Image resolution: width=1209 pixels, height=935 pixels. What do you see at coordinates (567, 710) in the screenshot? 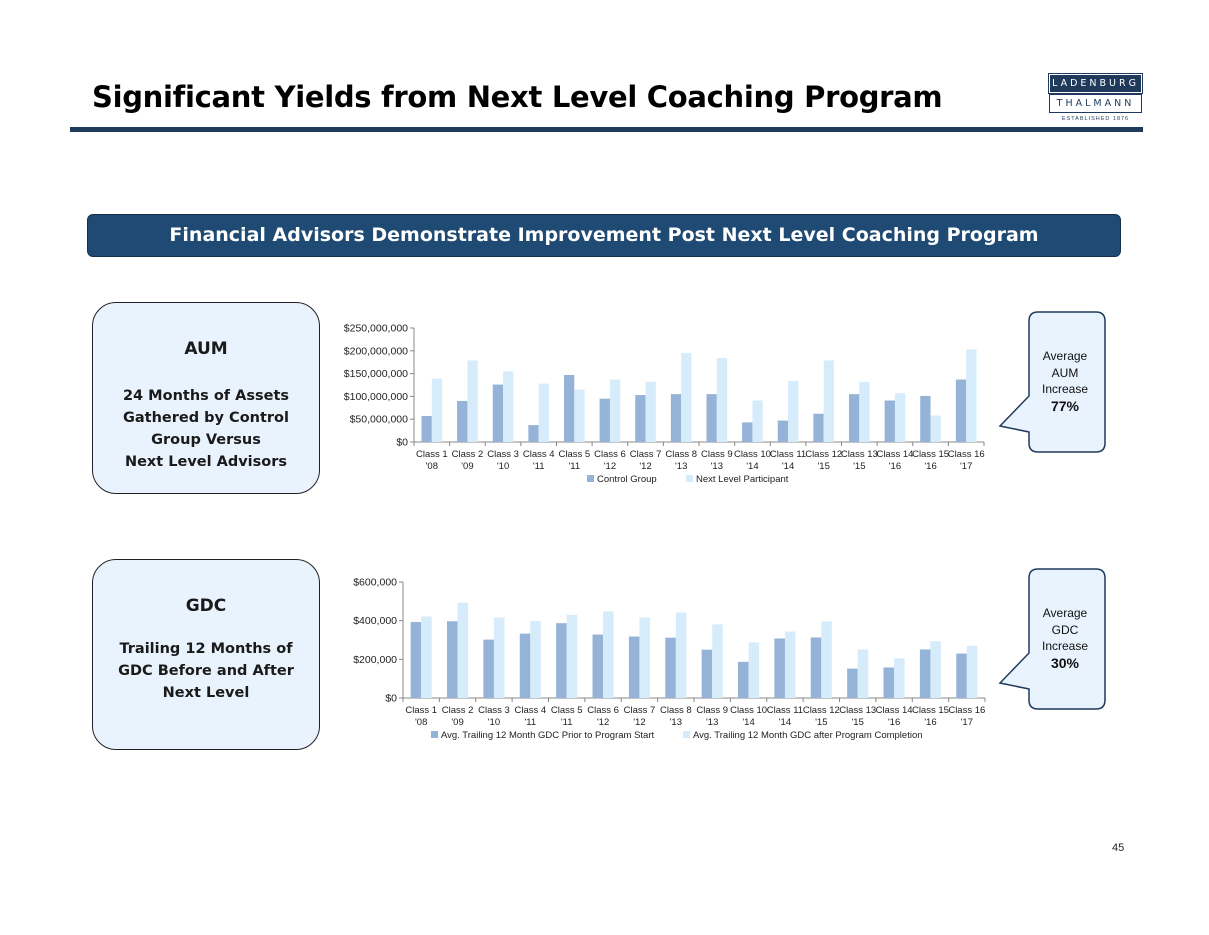
I see `gdc-x-tick-label: Class 5` at bounding box center [567, 710].